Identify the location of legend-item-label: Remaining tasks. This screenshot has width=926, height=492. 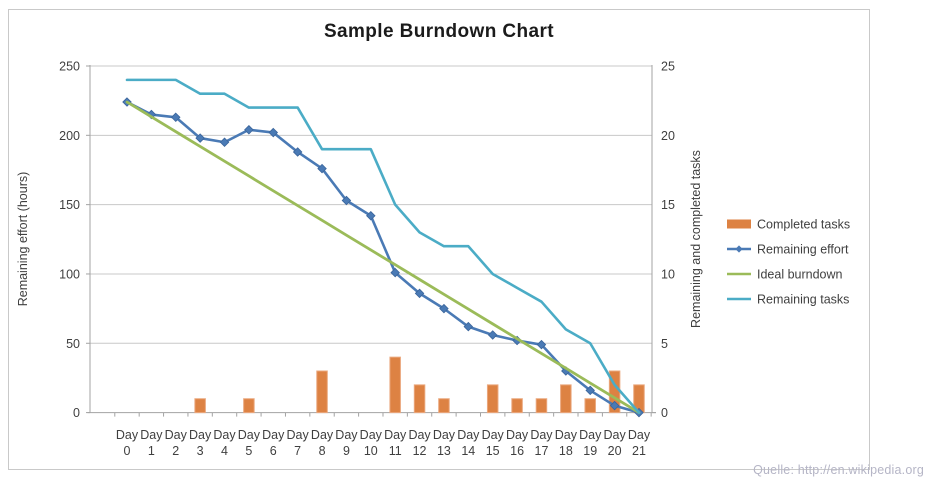
(803, 300).